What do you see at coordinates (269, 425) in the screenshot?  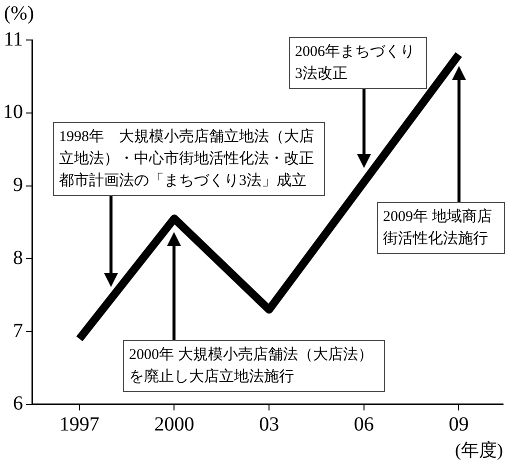 I see `x-tick-label: 03` at bounding box center [269, 425].